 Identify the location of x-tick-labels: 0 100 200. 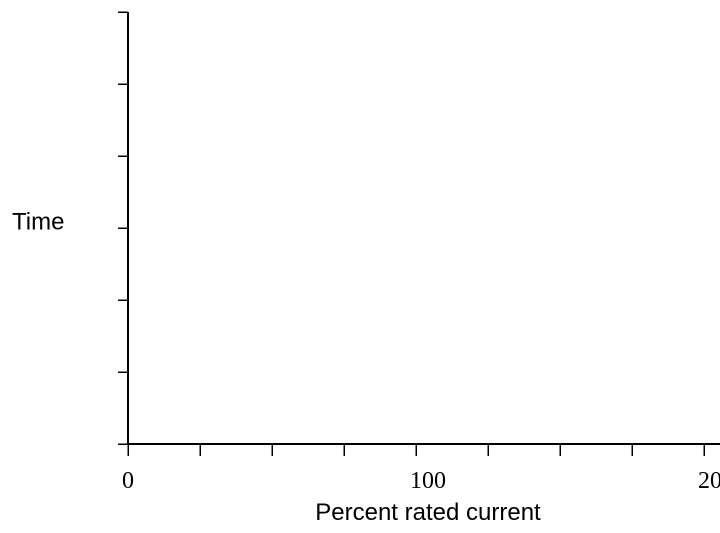
(421, 481).